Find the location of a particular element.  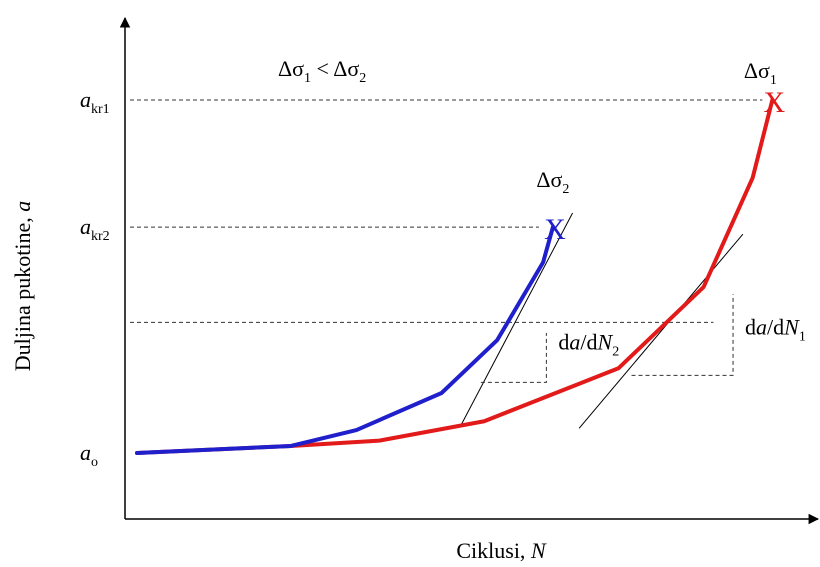

y-tick-label-o: ao is located at coordinates (89, 455).